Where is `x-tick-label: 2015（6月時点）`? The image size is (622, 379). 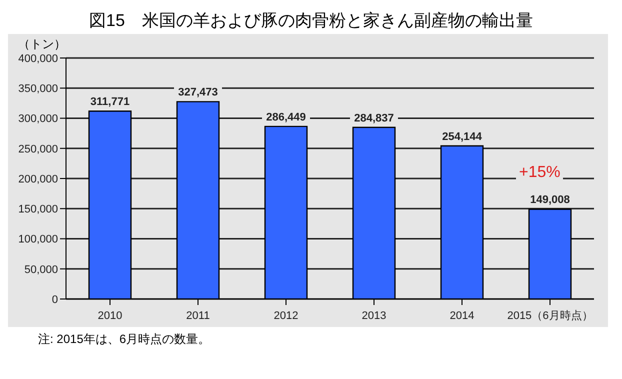
x-tick-label: 2015（6月時点） is located at coordinates (550, 315).